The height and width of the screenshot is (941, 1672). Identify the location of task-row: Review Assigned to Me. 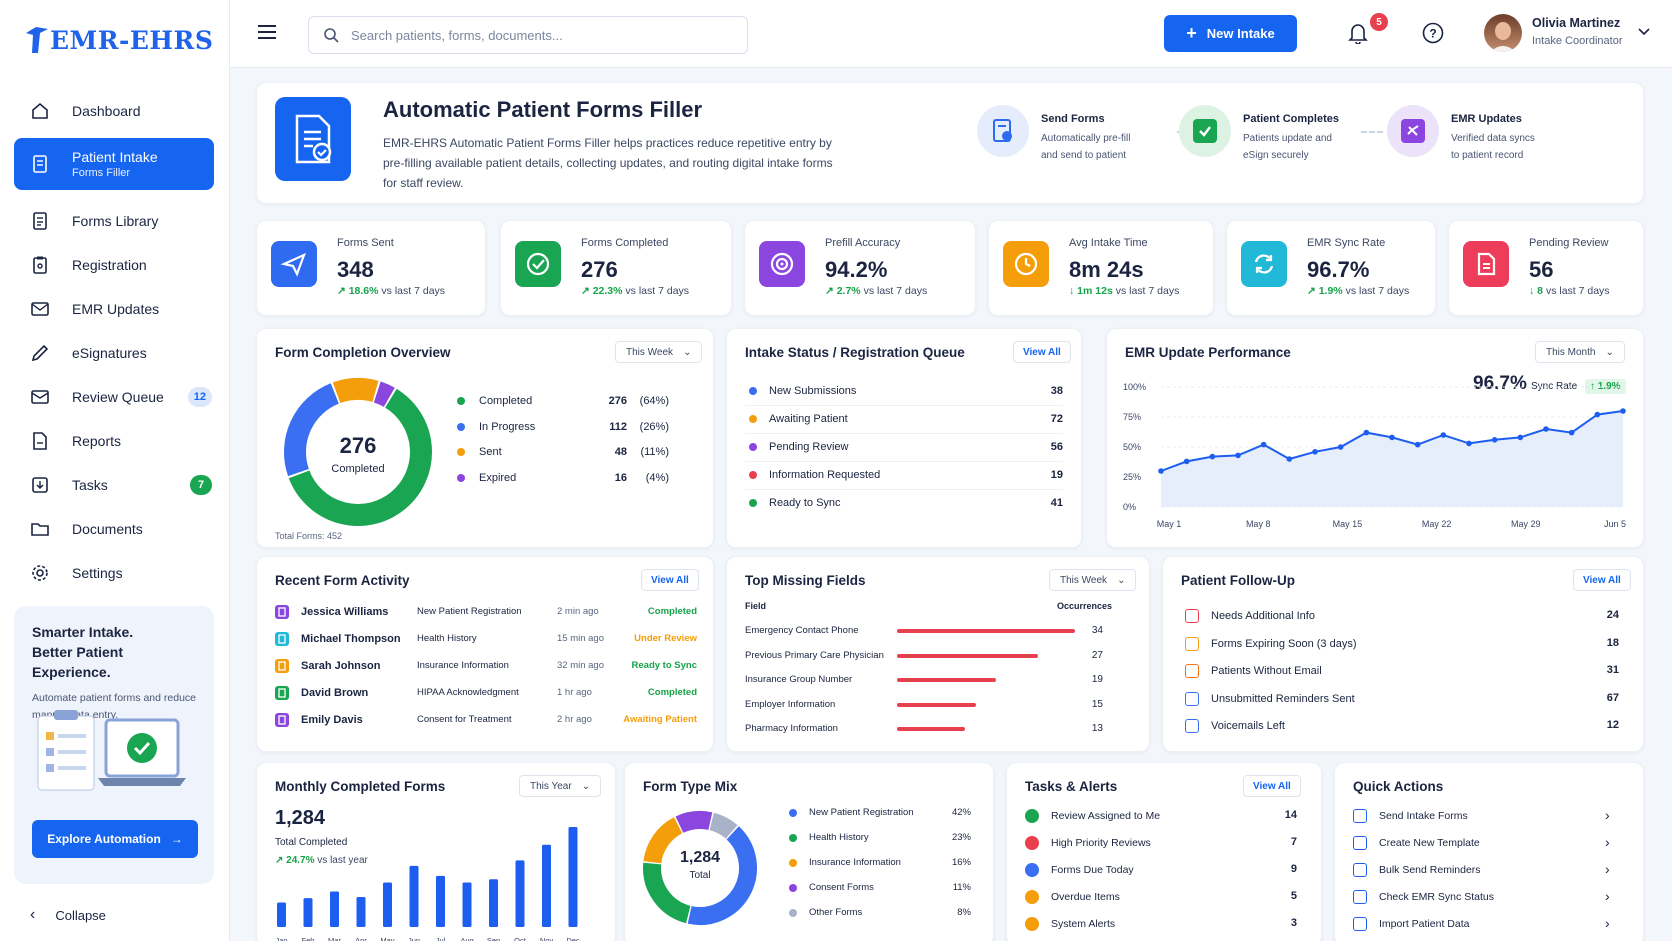
(1092, 816).